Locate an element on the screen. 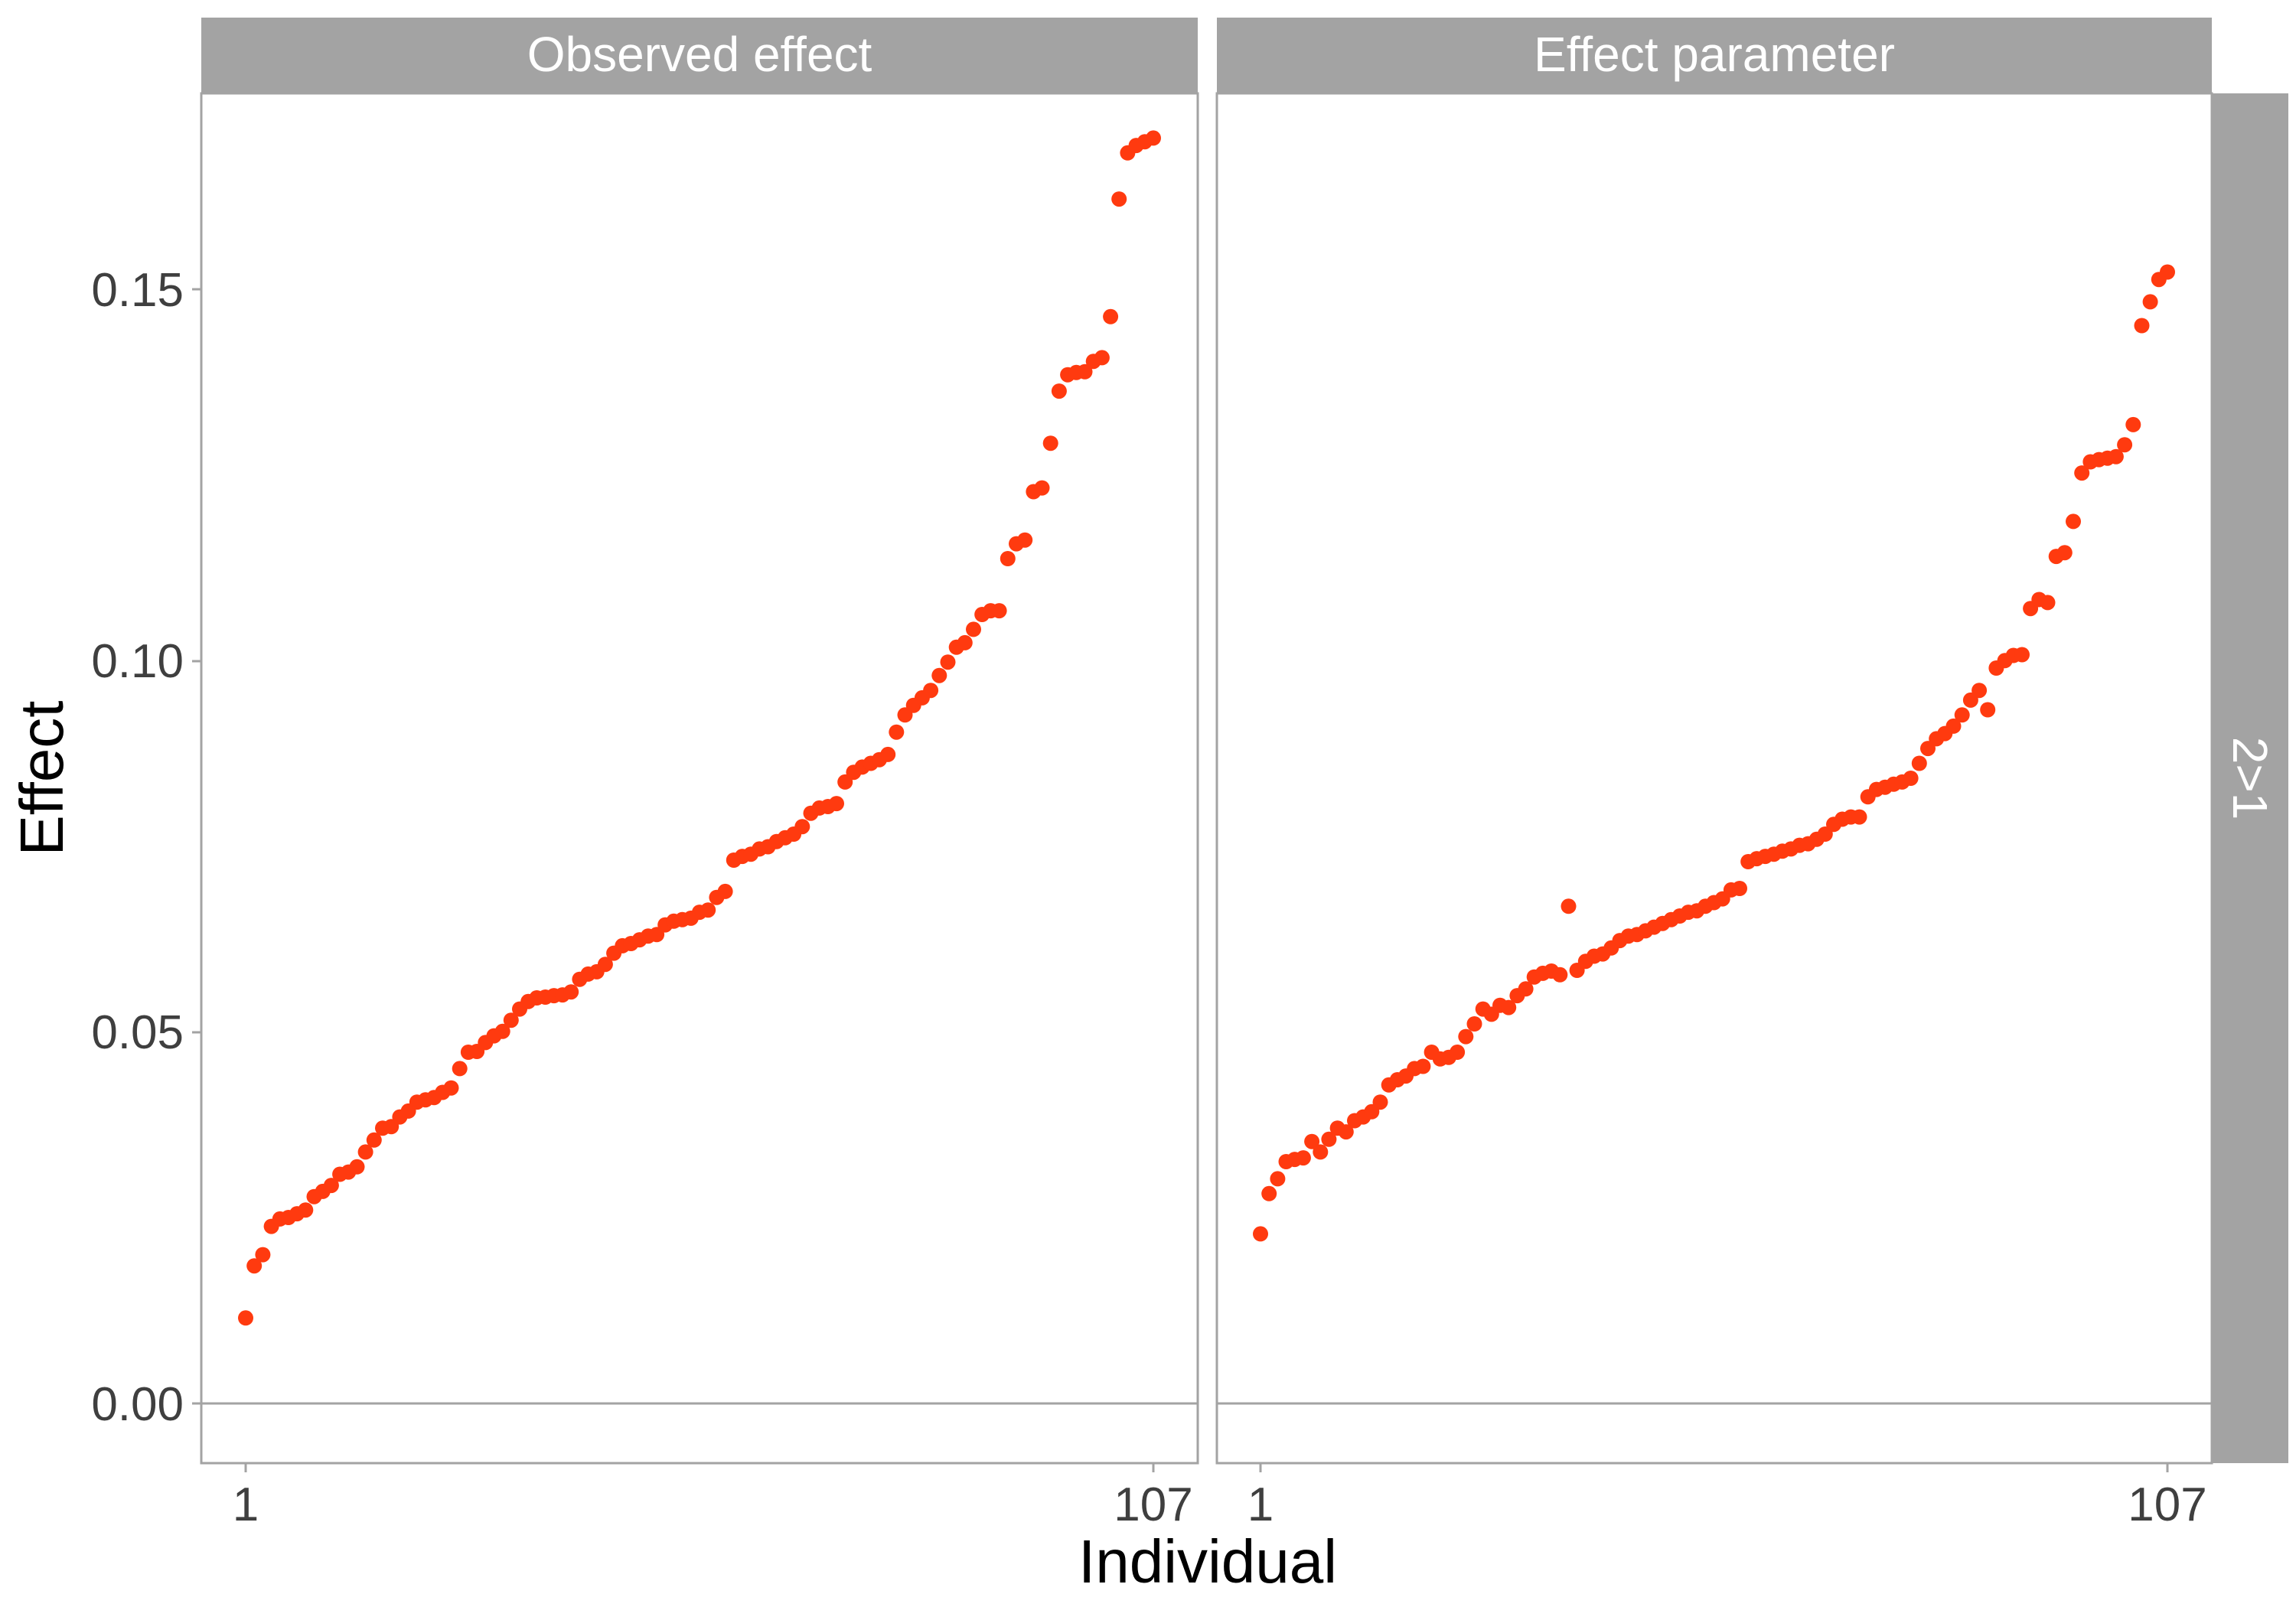  facet-strip-label-observed-effect: Observed effect is located at coordinates (699, 55).